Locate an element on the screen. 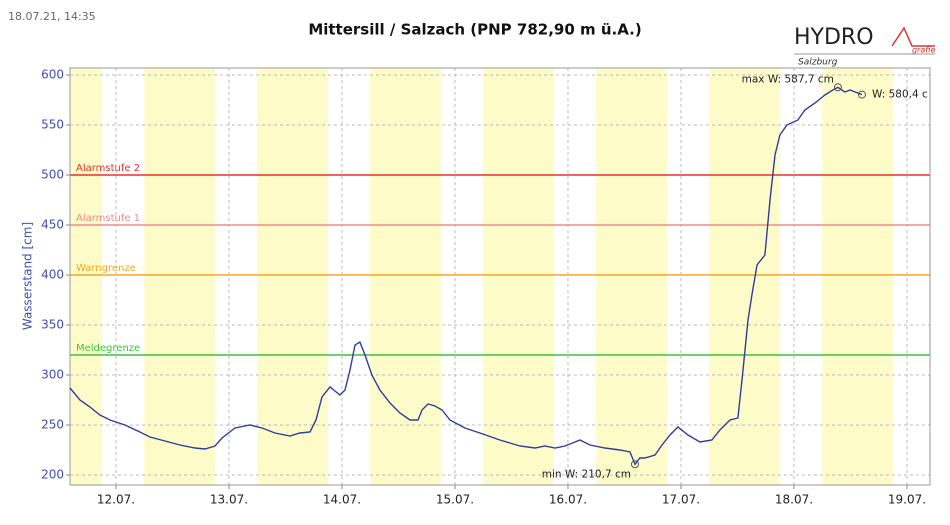  x-tick-label: 15.07. is located at coordinates (455, 500).